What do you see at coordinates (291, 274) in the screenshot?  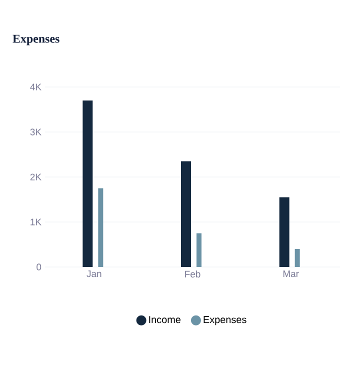 I see `x-tick-label: Mar` at bounding box center [291, 274].